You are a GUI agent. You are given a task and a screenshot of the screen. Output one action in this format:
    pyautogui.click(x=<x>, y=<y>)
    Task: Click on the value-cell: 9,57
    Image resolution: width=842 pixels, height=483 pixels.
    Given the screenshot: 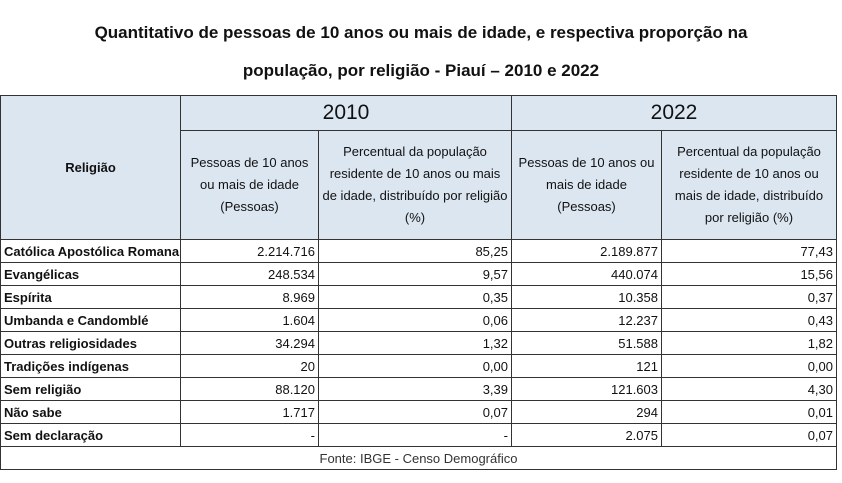 What is the action you would take?
    pyautogui.click(x=415, y=274)
    